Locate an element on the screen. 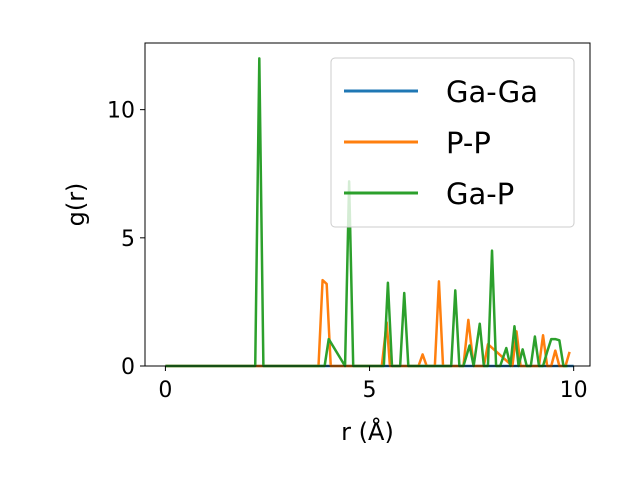 The height and width of the screenshot is (480, 640). legend-label-p-p: P-P is located at coordinates (468, 143).